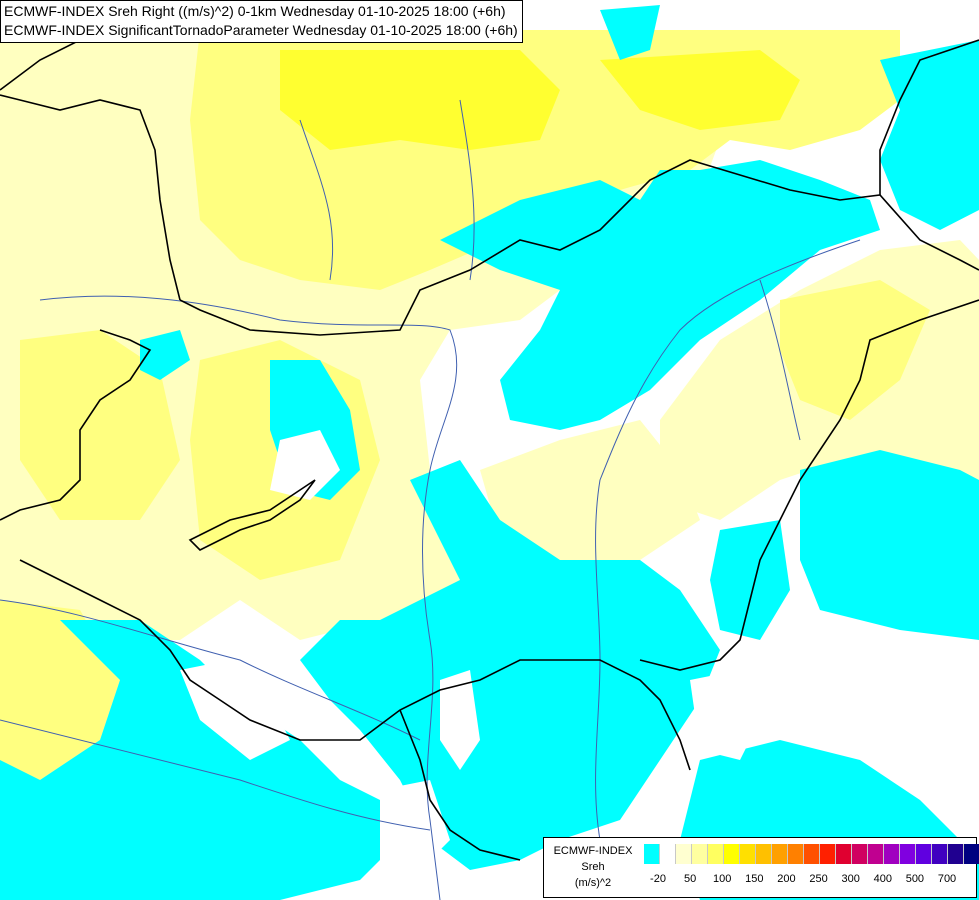  Describe the element at coordinates (882, 879) in the screenshot. I see `legend-tick-label: 400` at that location.